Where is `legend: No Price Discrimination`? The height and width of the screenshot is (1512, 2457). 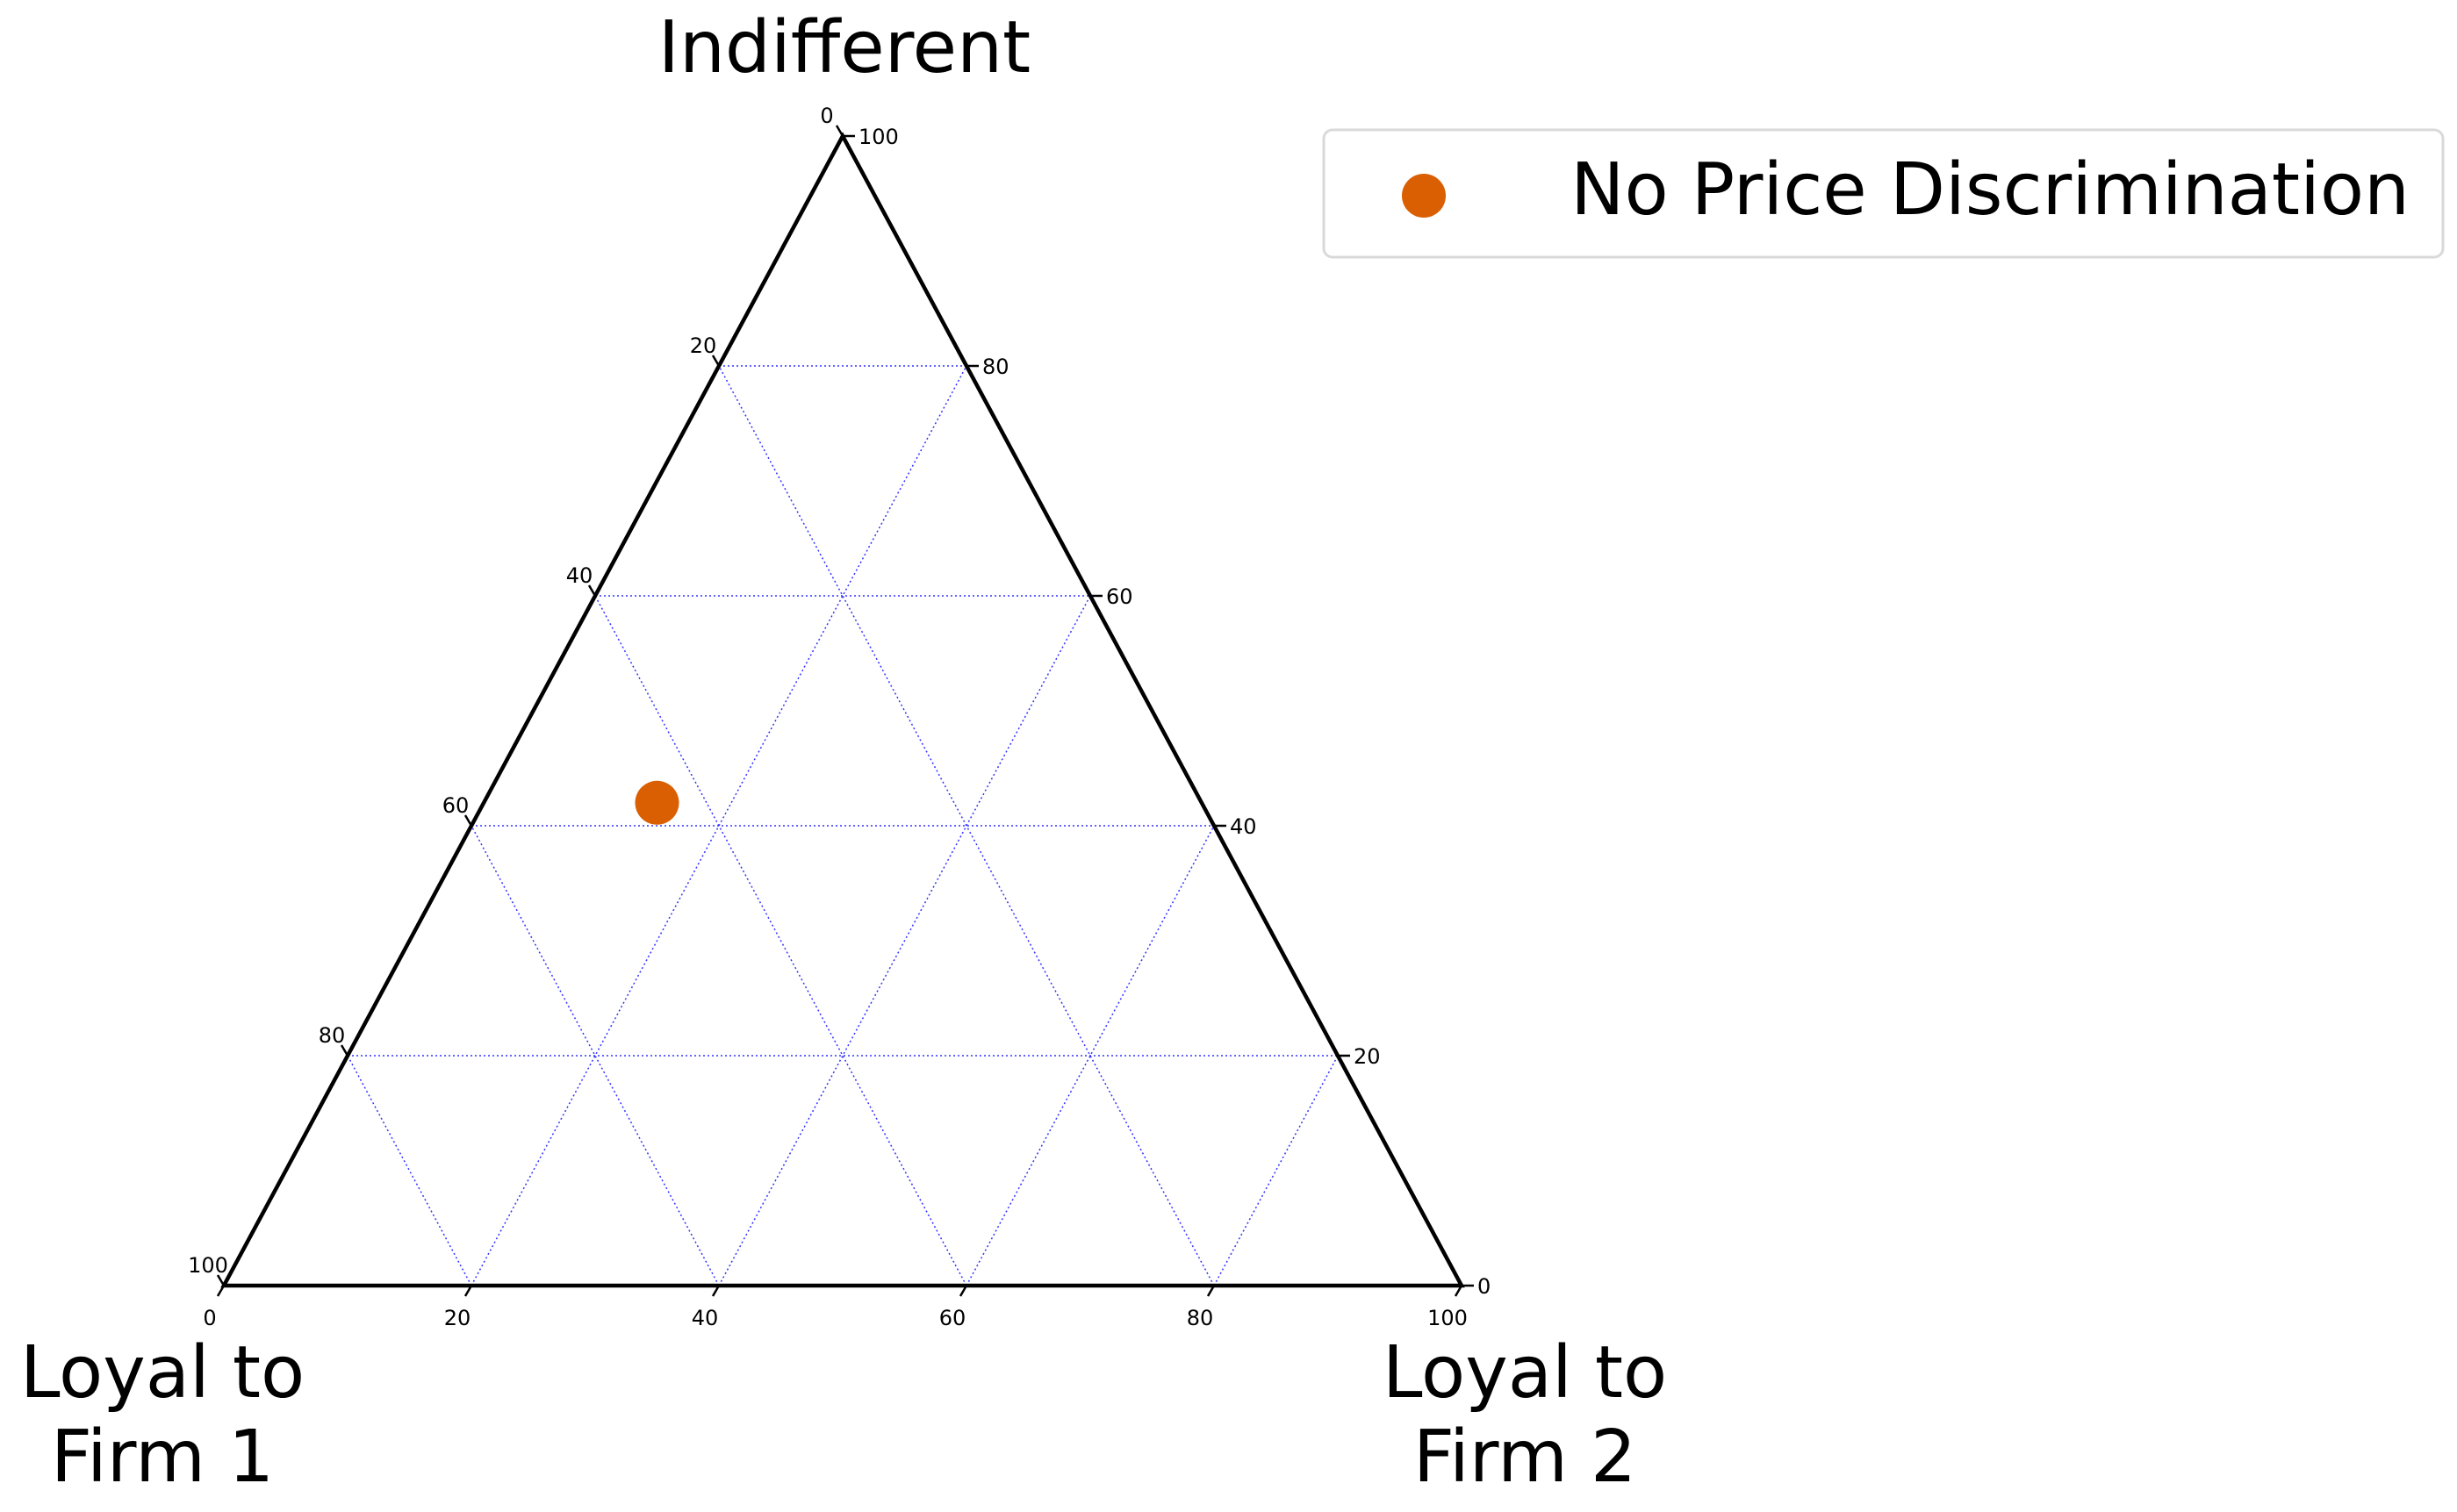 legend: No Price Discrimination is located at coordinates (1883, 193).